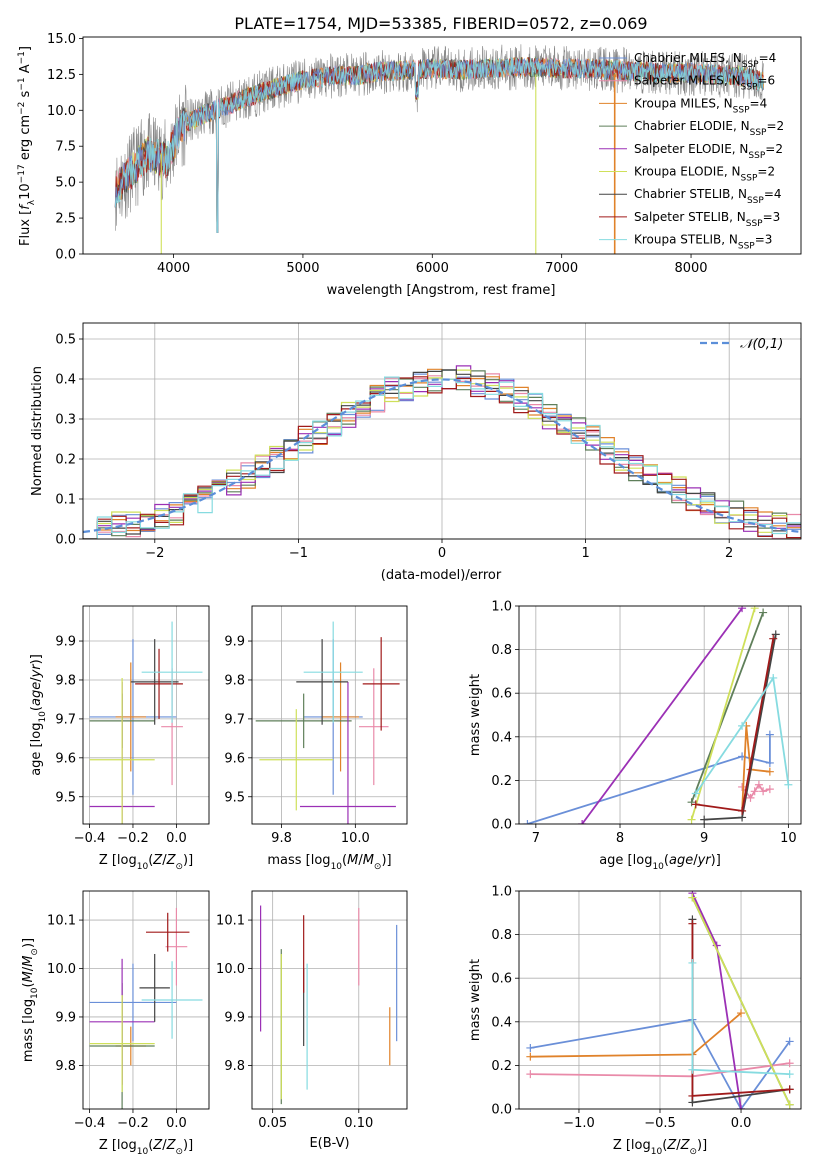  What do you see at coordinates (65, 340) in the screenshot?
I see `y-tick-label: 0.5` at bounding box center [65, 340].